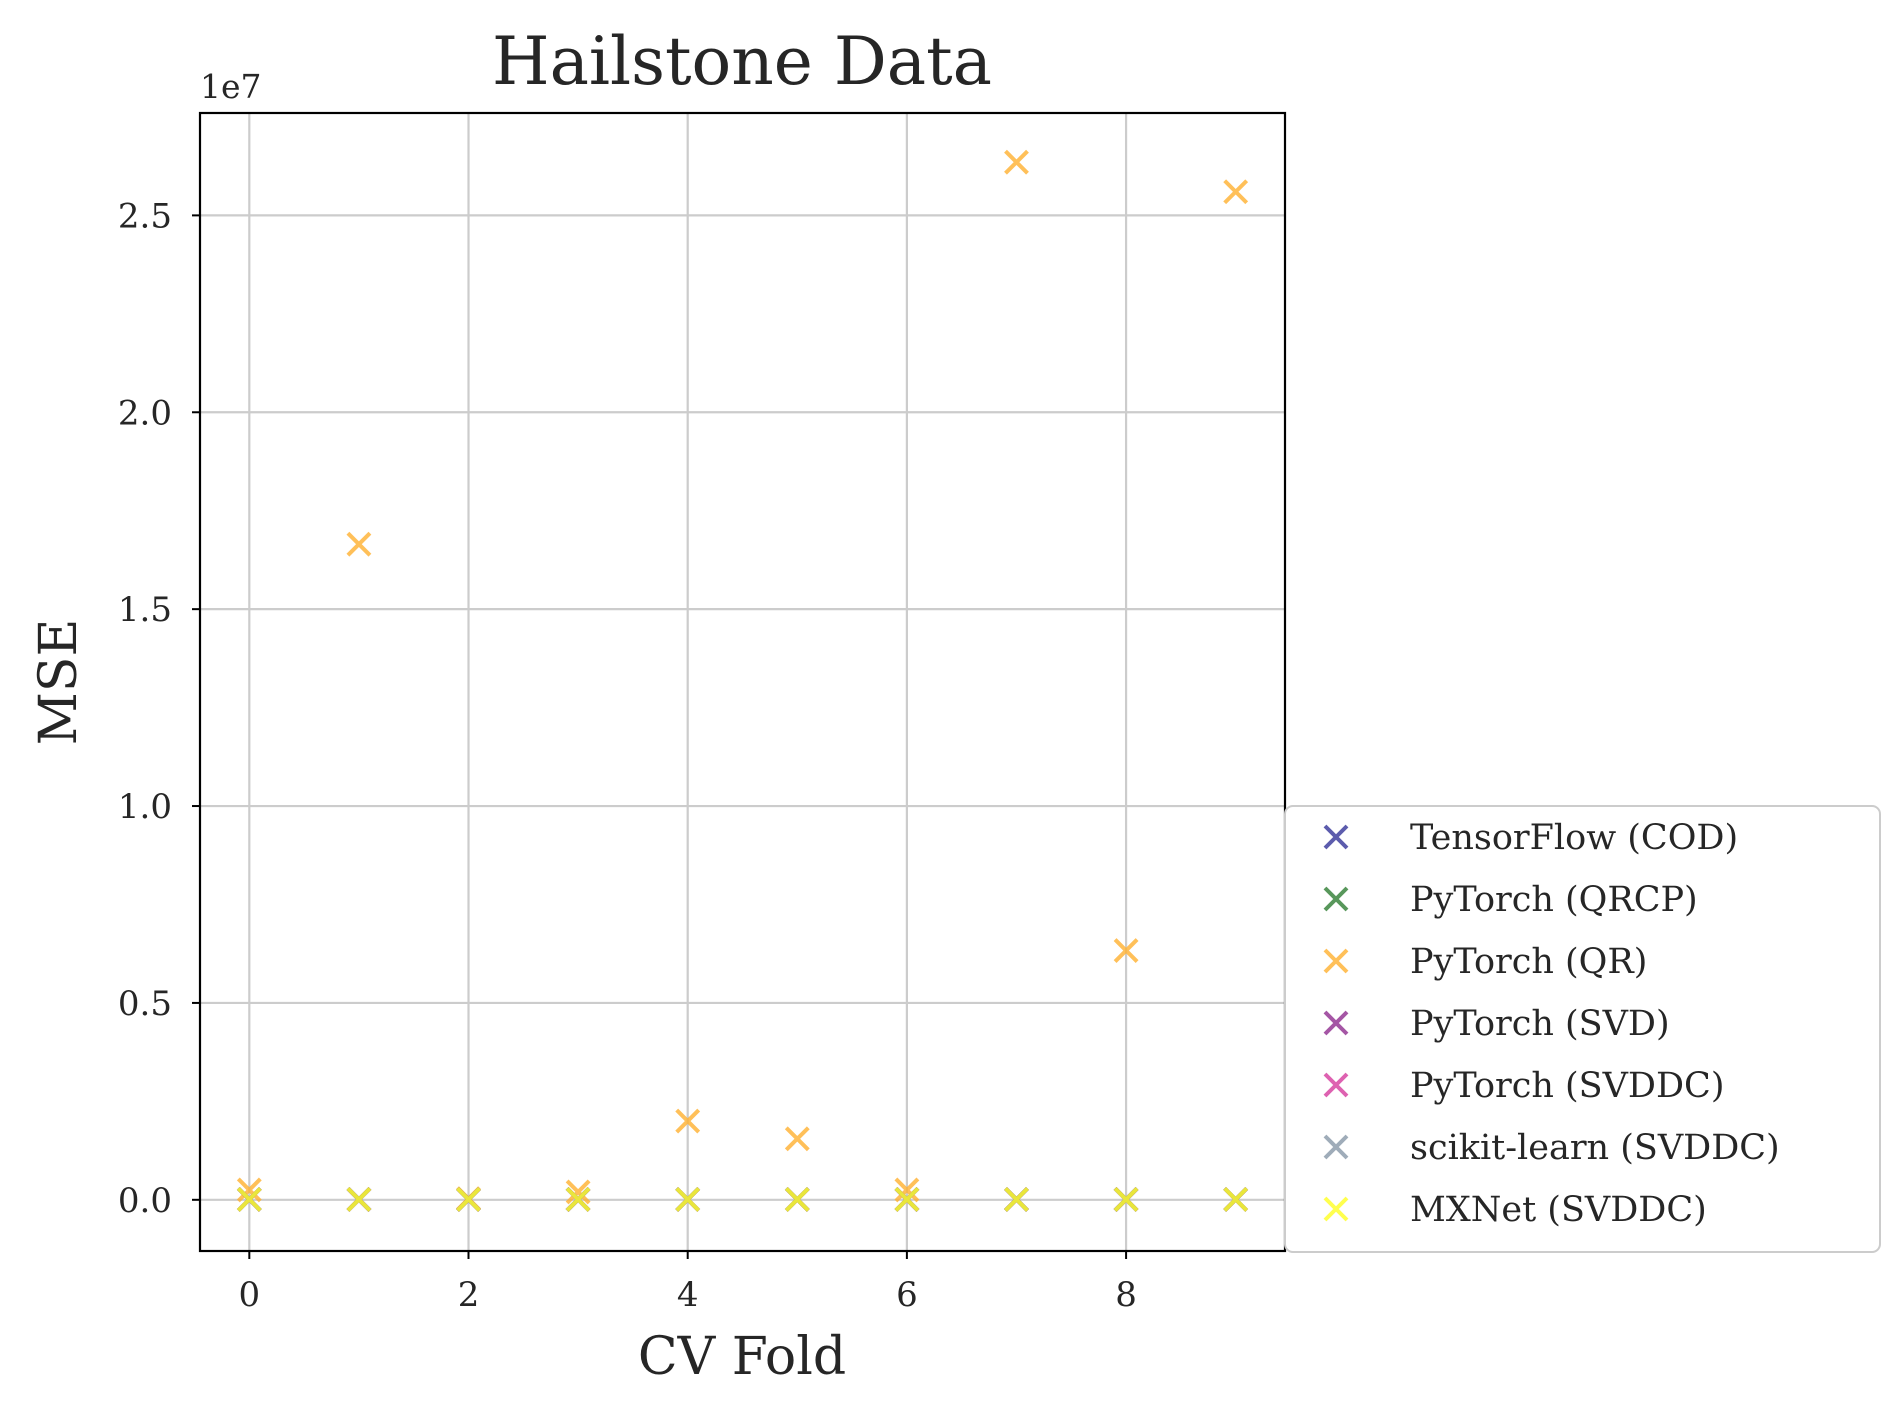 Image resolution: width=1892 pixels, height=1413 pixels. Describe the element at coordinates (469, 1295) in the screenshot. I see `x-tick-label-1: 2` at that location.